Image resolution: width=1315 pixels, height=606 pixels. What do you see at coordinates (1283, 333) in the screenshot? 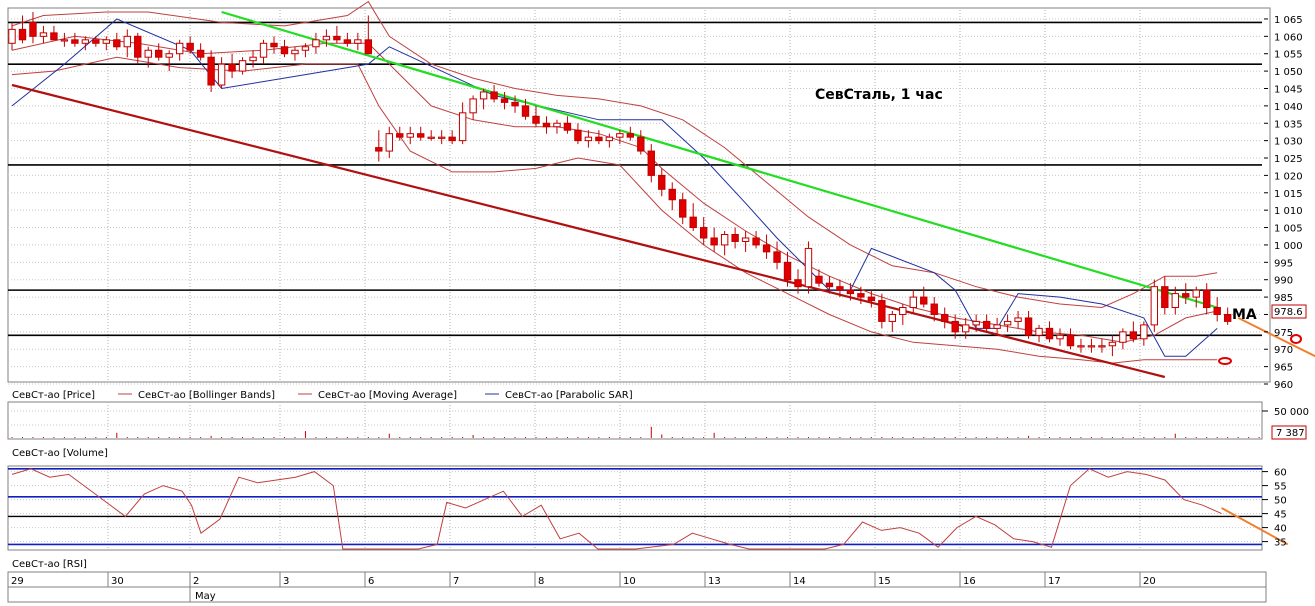
I see `price-tick-label: 975` at bounding box center [1283, 333].